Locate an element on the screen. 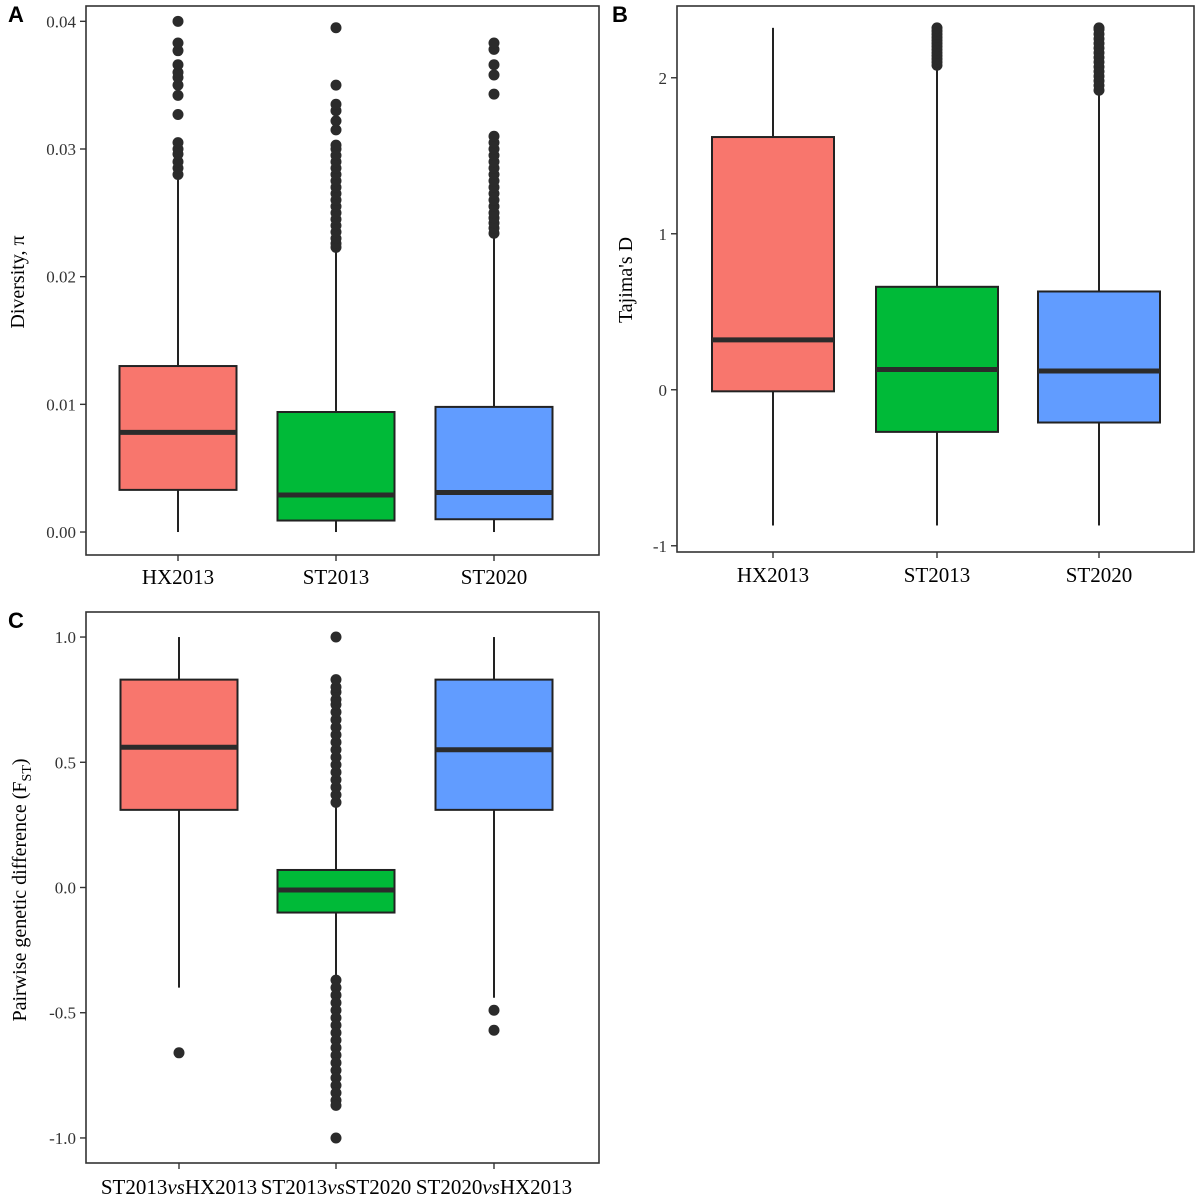  panel-a-y-tick-label: 0.00 is located at coordinates (61, 532).